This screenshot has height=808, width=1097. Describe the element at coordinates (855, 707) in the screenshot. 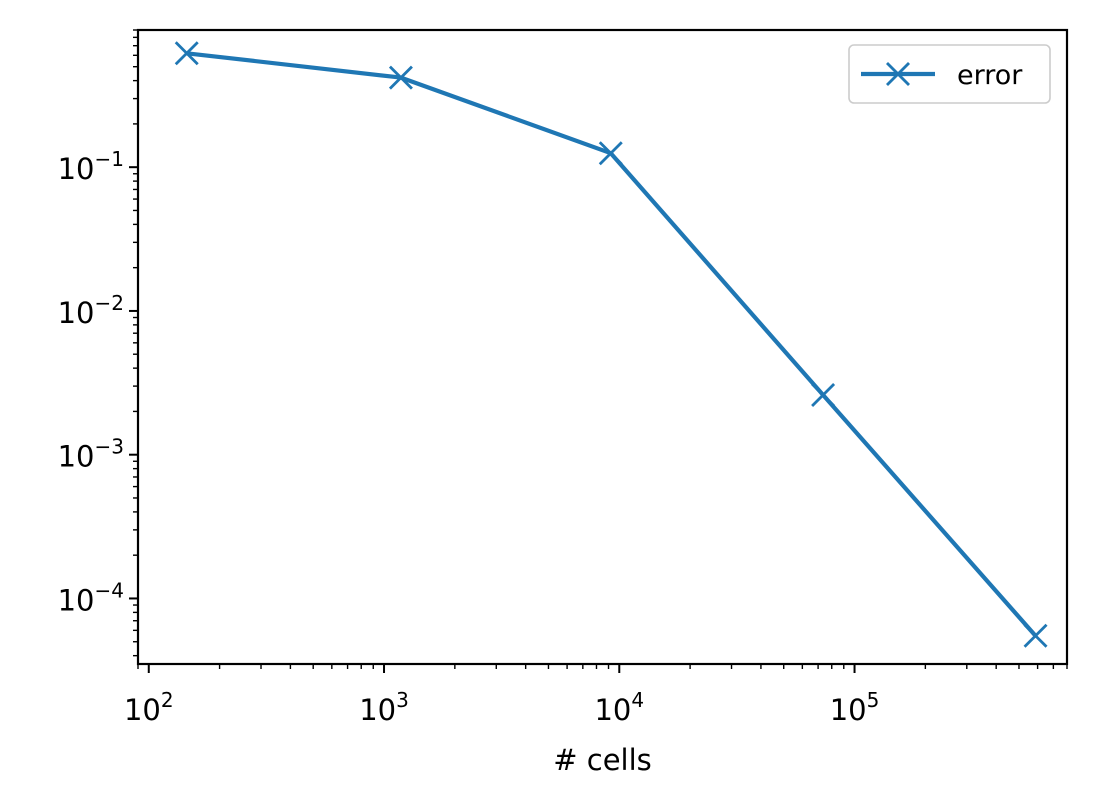

I see `x-tick-label: 10⁵` at that location.